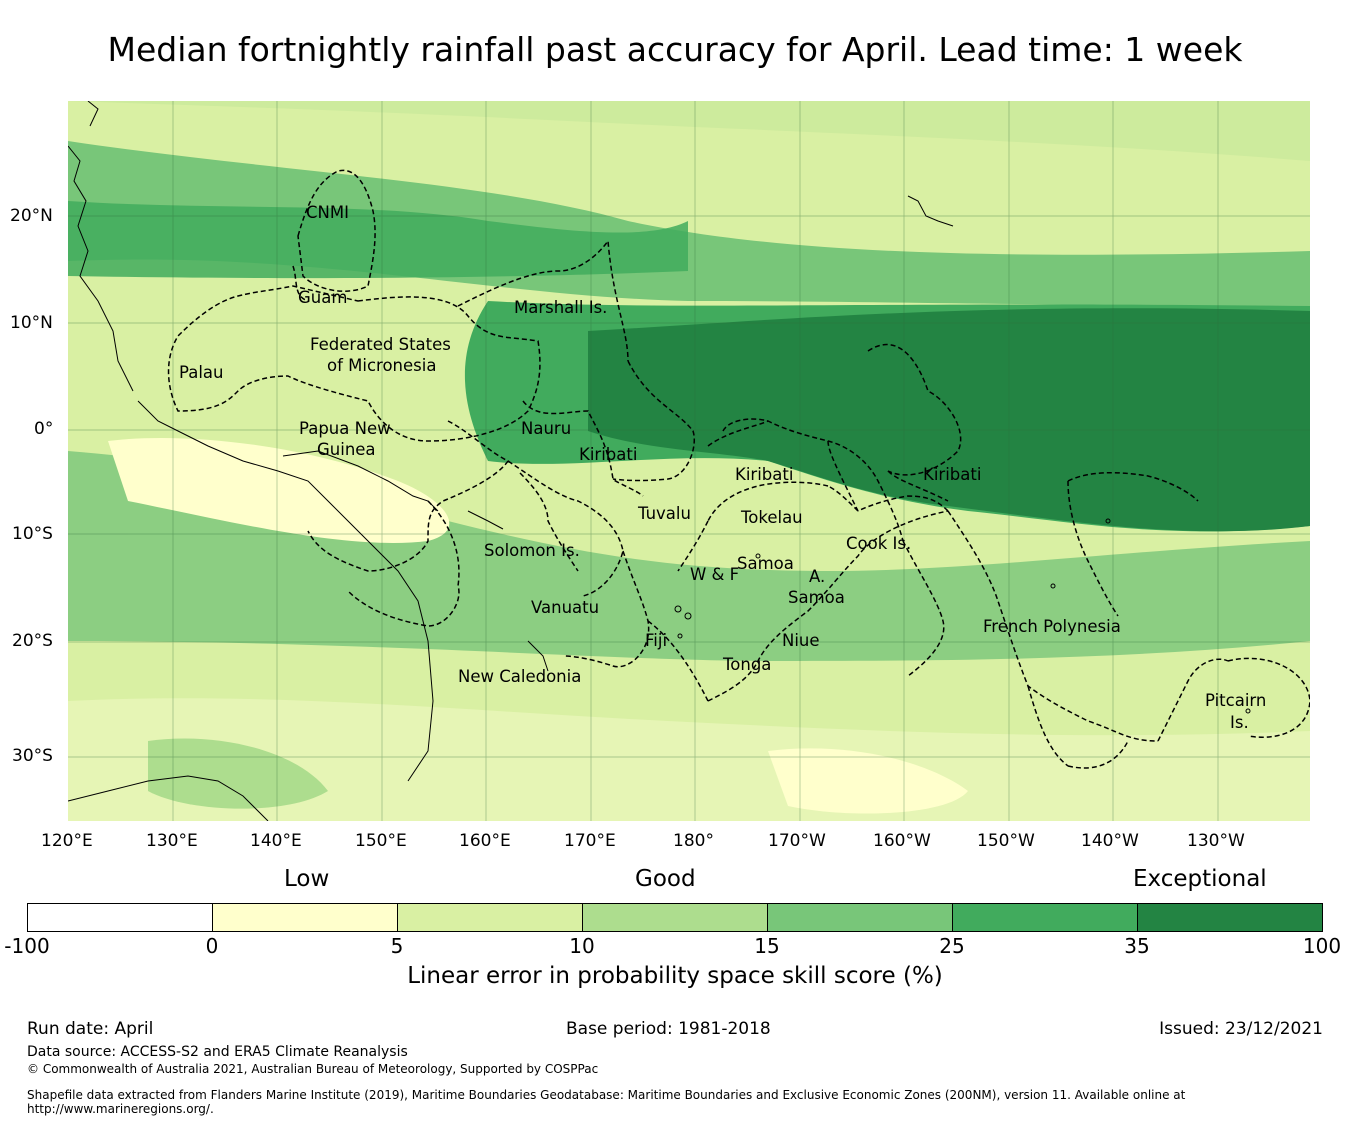 The height and width of the screenshot is (1125, 1350). I want to click on colorbar-tick: 25, so click(952, 946).